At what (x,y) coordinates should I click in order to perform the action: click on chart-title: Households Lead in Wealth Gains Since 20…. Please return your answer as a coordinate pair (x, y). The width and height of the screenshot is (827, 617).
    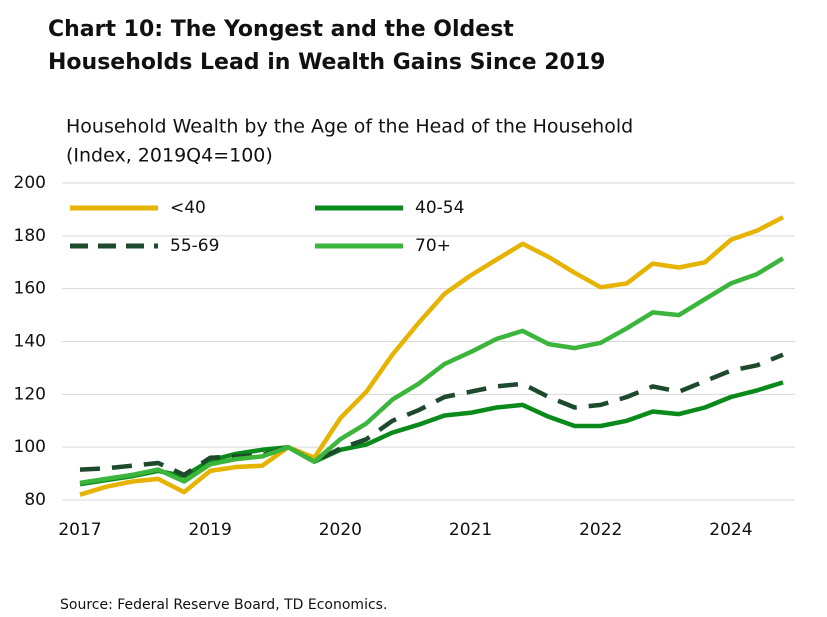
    Looking at the image, I should click on (326, 62).